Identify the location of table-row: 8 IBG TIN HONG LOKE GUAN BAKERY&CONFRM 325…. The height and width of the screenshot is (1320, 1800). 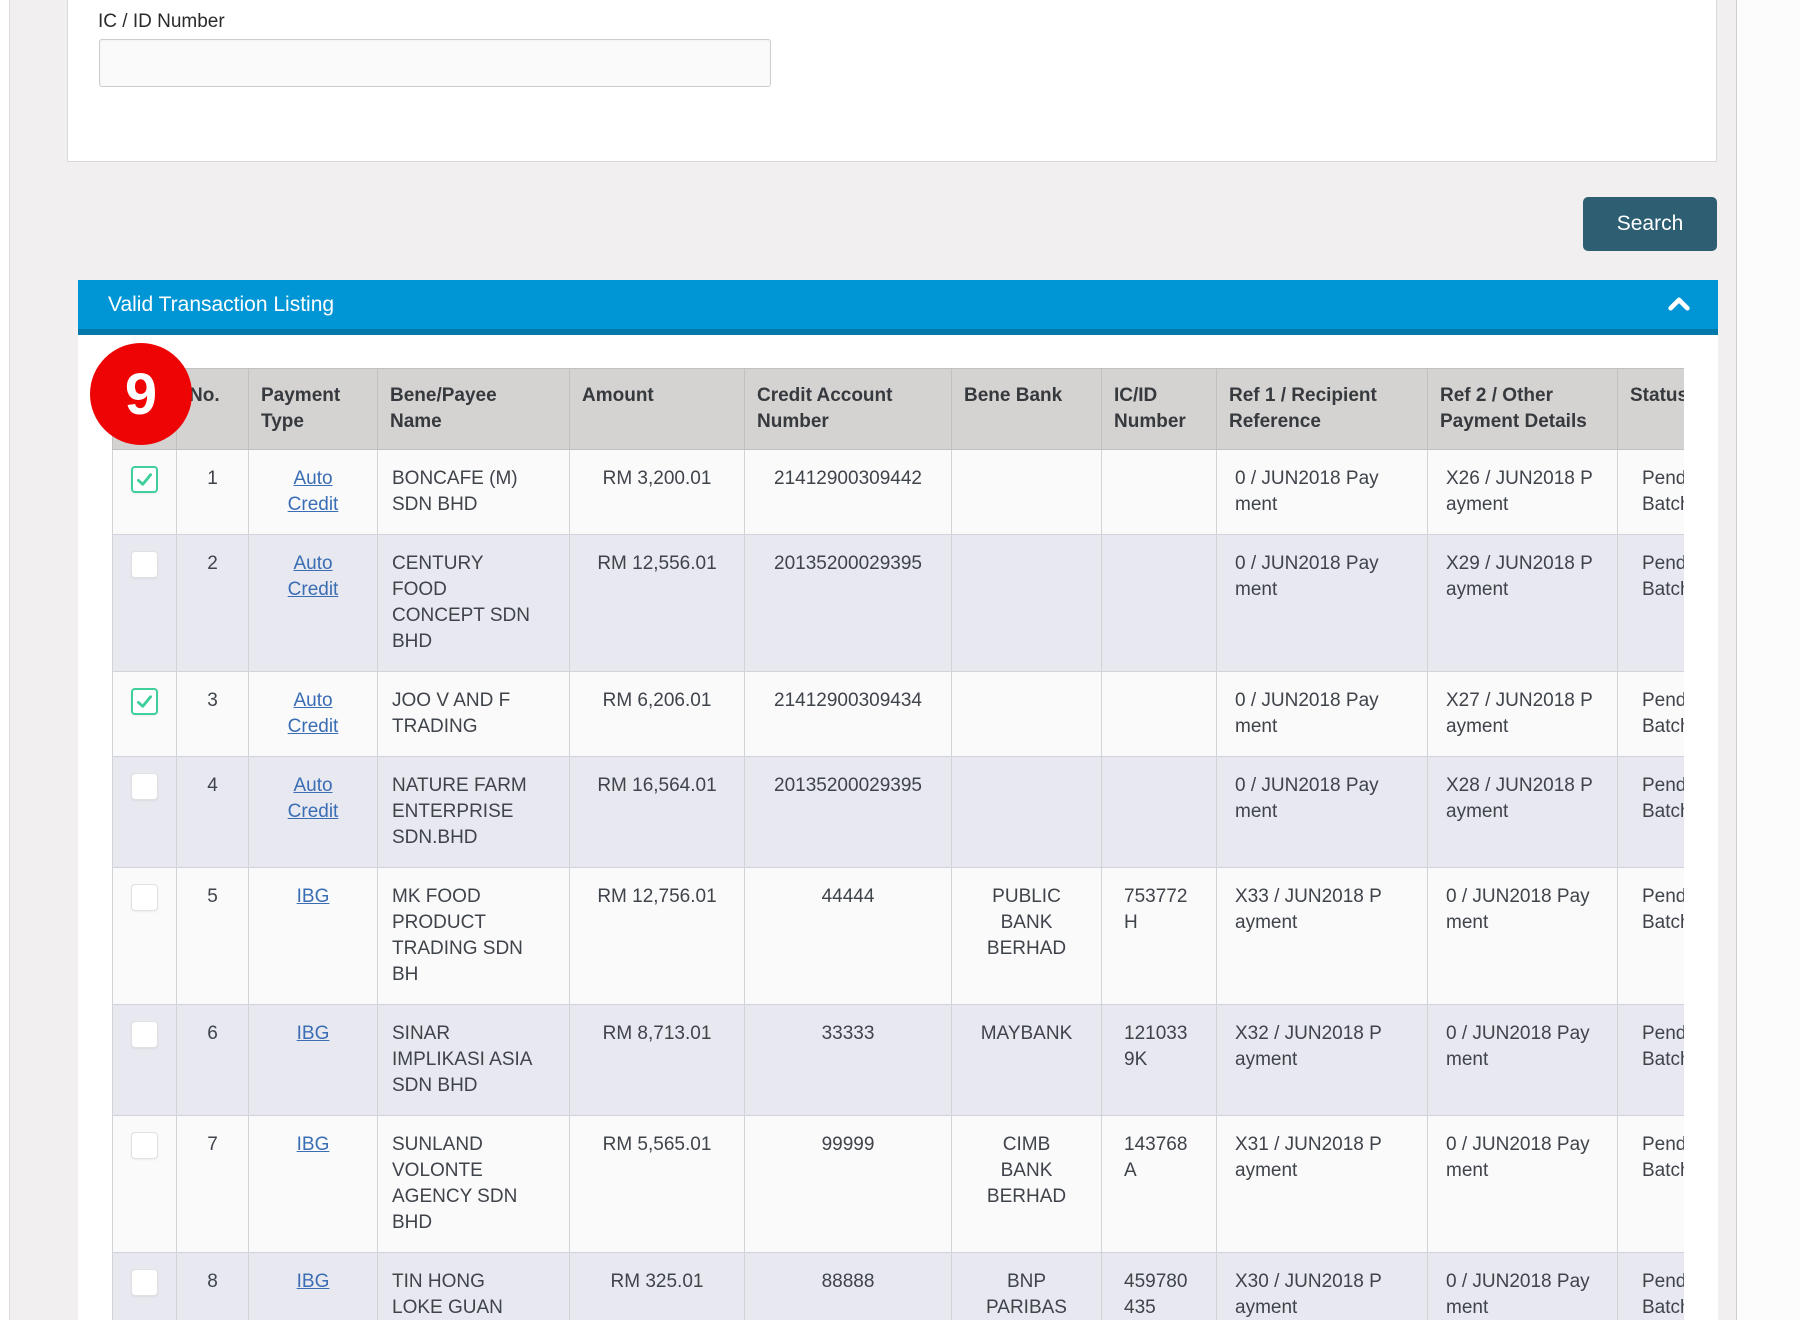
(898, 1286).